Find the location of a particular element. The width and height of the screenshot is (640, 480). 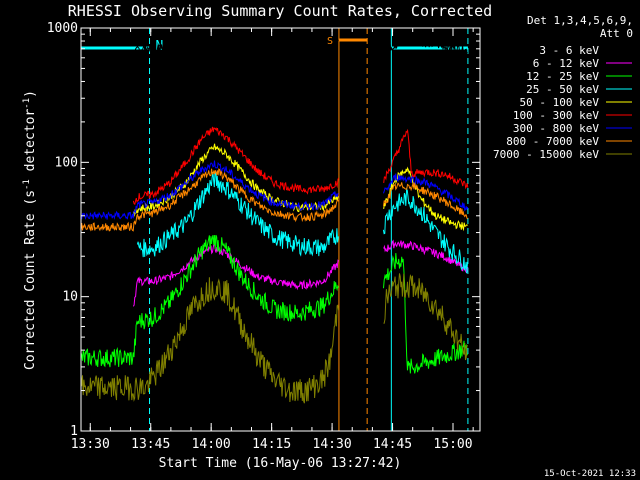

legend-label: 25 - 50 keV is located at coordinates (562, 89).